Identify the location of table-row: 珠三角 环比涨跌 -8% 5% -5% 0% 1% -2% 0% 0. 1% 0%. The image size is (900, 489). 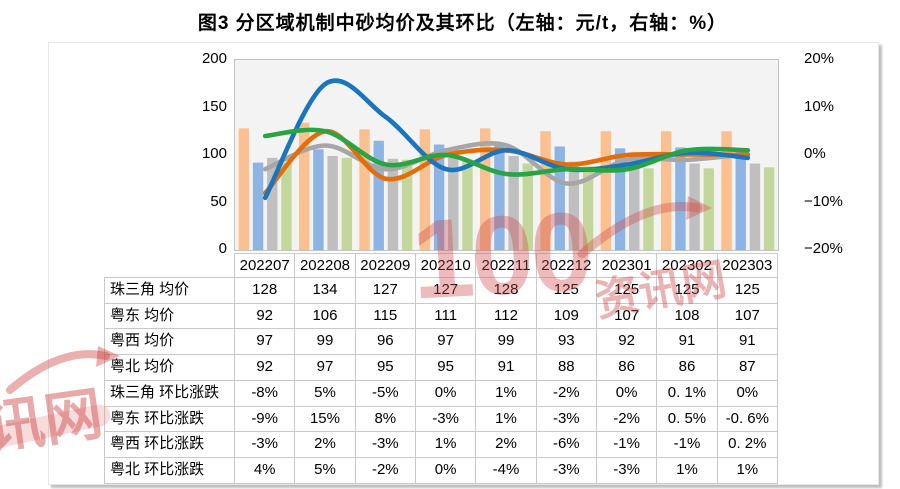
(441, 393).